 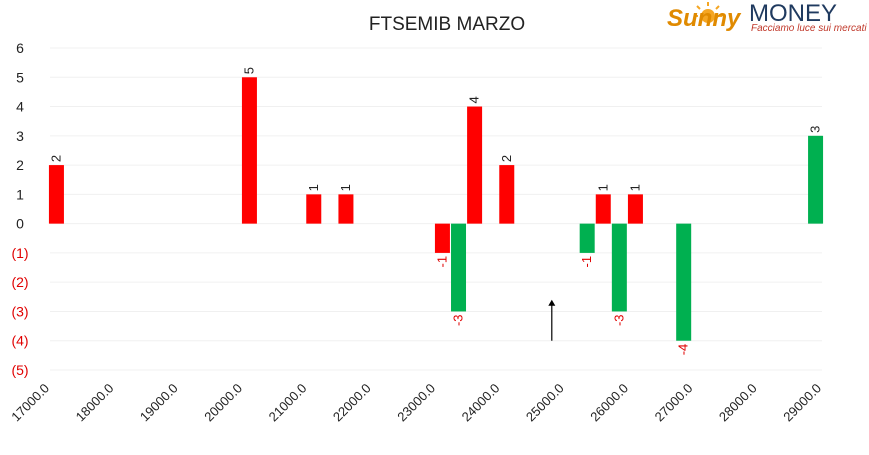 What do you see at coordinates (20, 165) in the screenshot?
I see `y-tick-label: 2` at bounding box center [20, 165].